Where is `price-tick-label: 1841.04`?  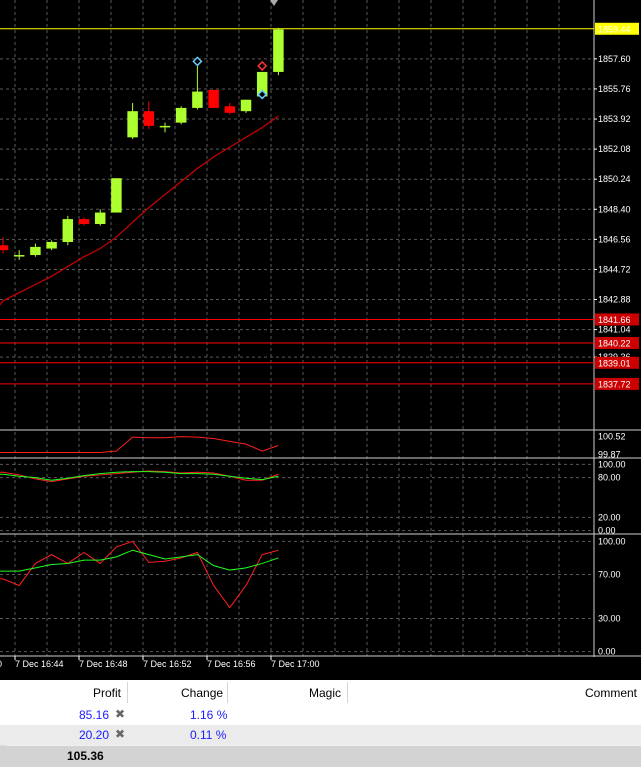
price-tick-label: 1841.04 is located at coordinates (614, 330).